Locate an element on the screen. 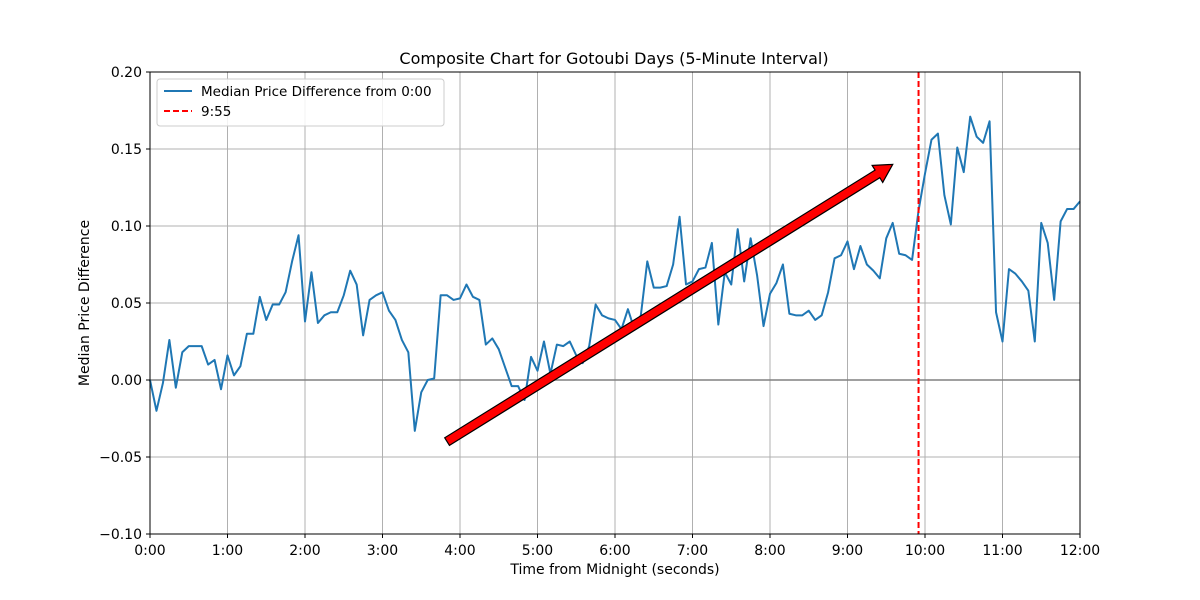  x-tick-label: 6:00 is located at coordinates (614, 551).